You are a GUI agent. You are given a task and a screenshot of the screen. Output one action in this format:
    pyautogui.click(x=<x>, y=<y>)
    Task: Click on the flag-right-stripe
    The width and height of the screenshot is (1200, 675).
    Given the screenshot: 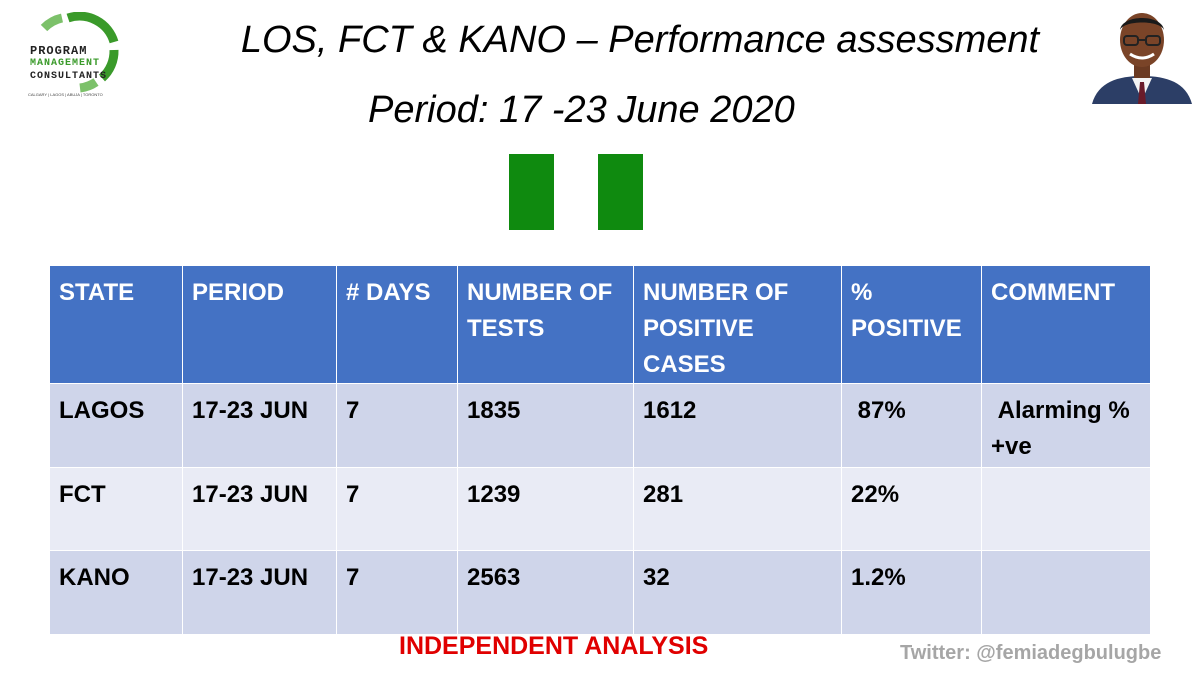 What is the action you would take?
    pyautogui.click(x=621, y=192)
    